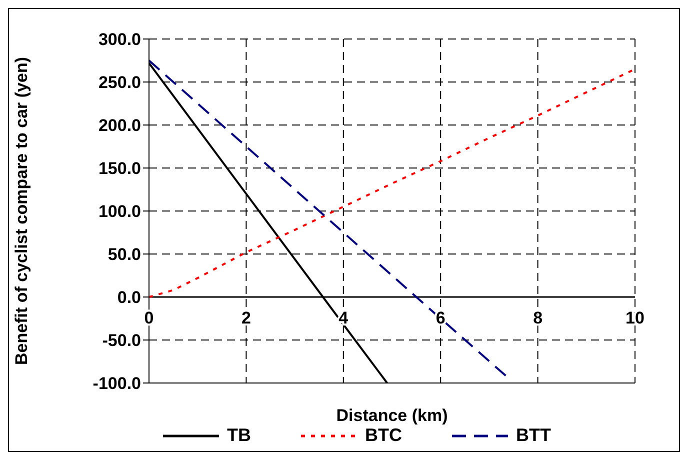 The width and height of the screenshot is (688, 462). Describe the element at coordinates (116, 384) in the screenshot. I see `y-tick-label: -100.0` at that location.